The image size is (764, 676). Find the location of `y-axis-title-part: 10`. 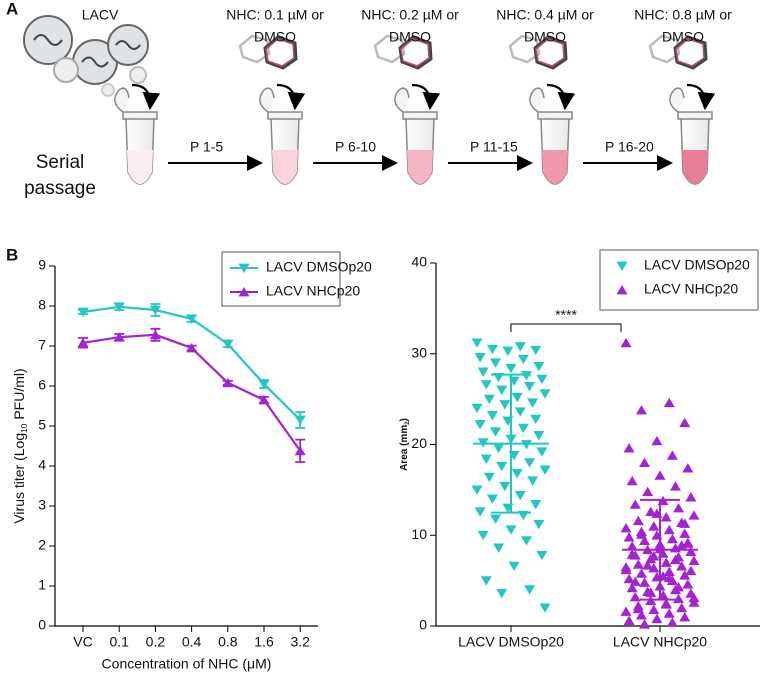

y-axis-title-part: 10 is located at coordinates (24, 428).